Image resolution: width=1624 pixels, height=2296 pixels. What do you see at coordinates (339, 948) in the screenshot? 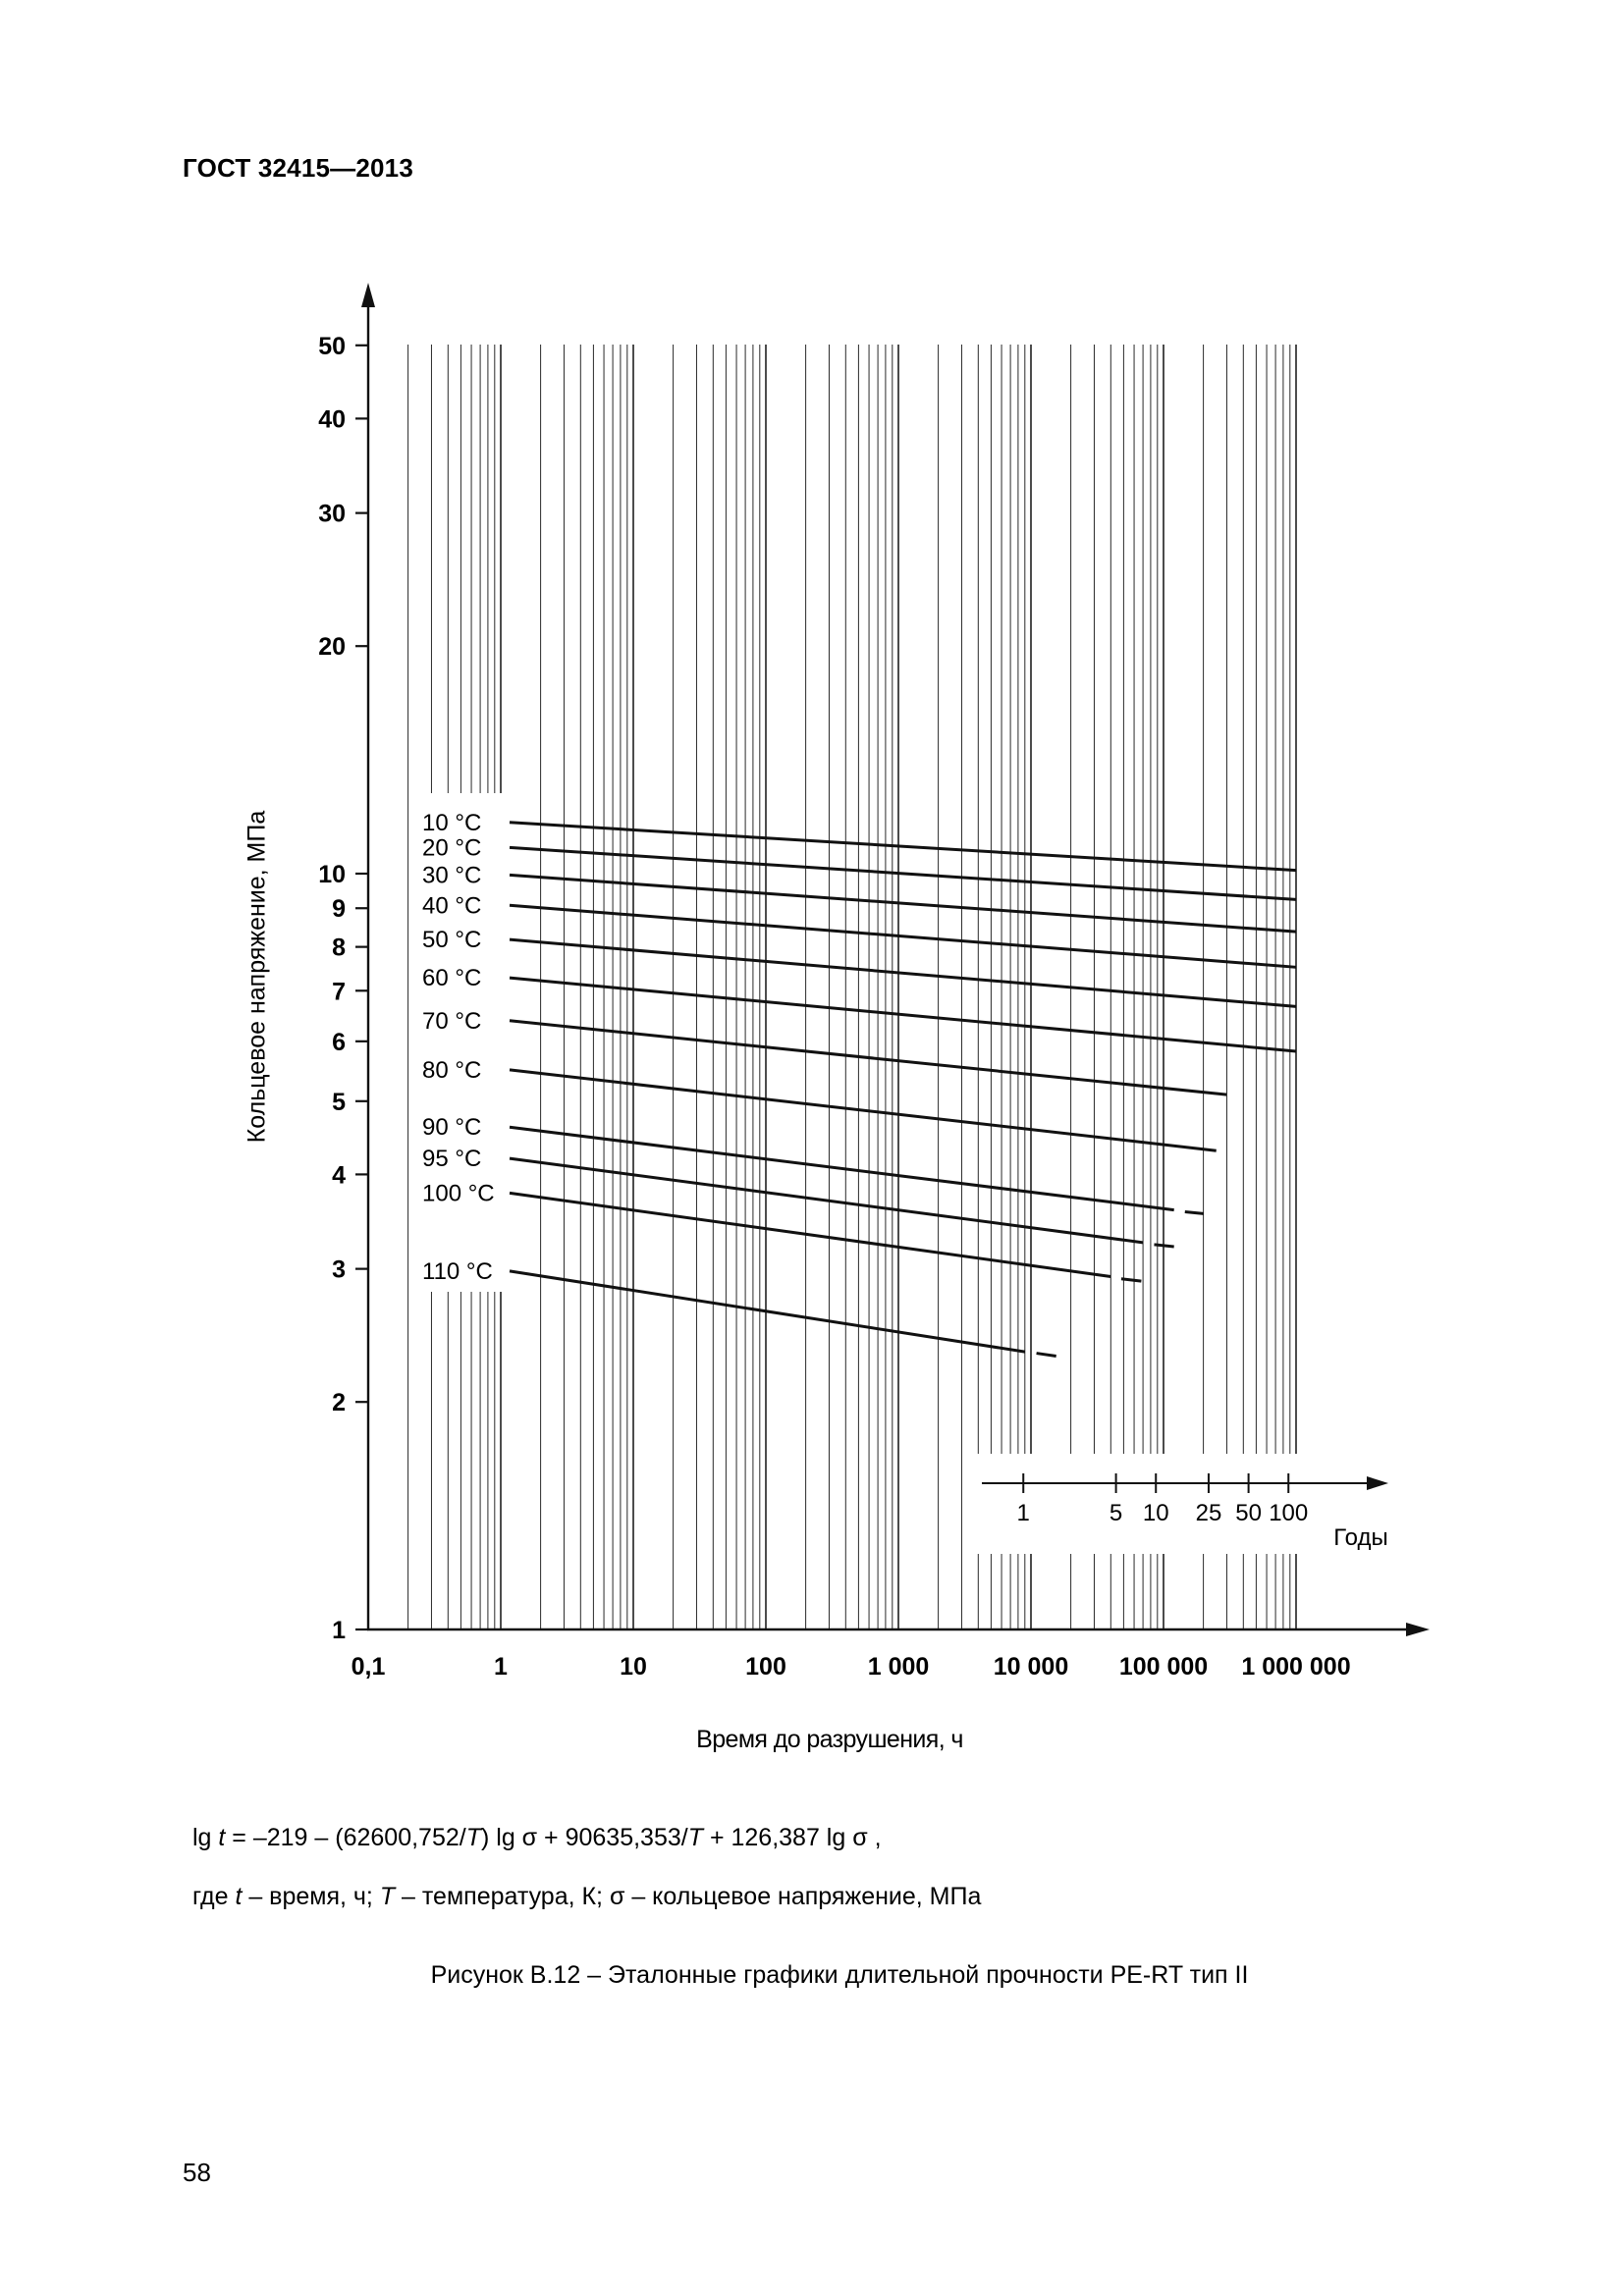
I see `y-tick-label: 8` at bounding box center [339, 948].